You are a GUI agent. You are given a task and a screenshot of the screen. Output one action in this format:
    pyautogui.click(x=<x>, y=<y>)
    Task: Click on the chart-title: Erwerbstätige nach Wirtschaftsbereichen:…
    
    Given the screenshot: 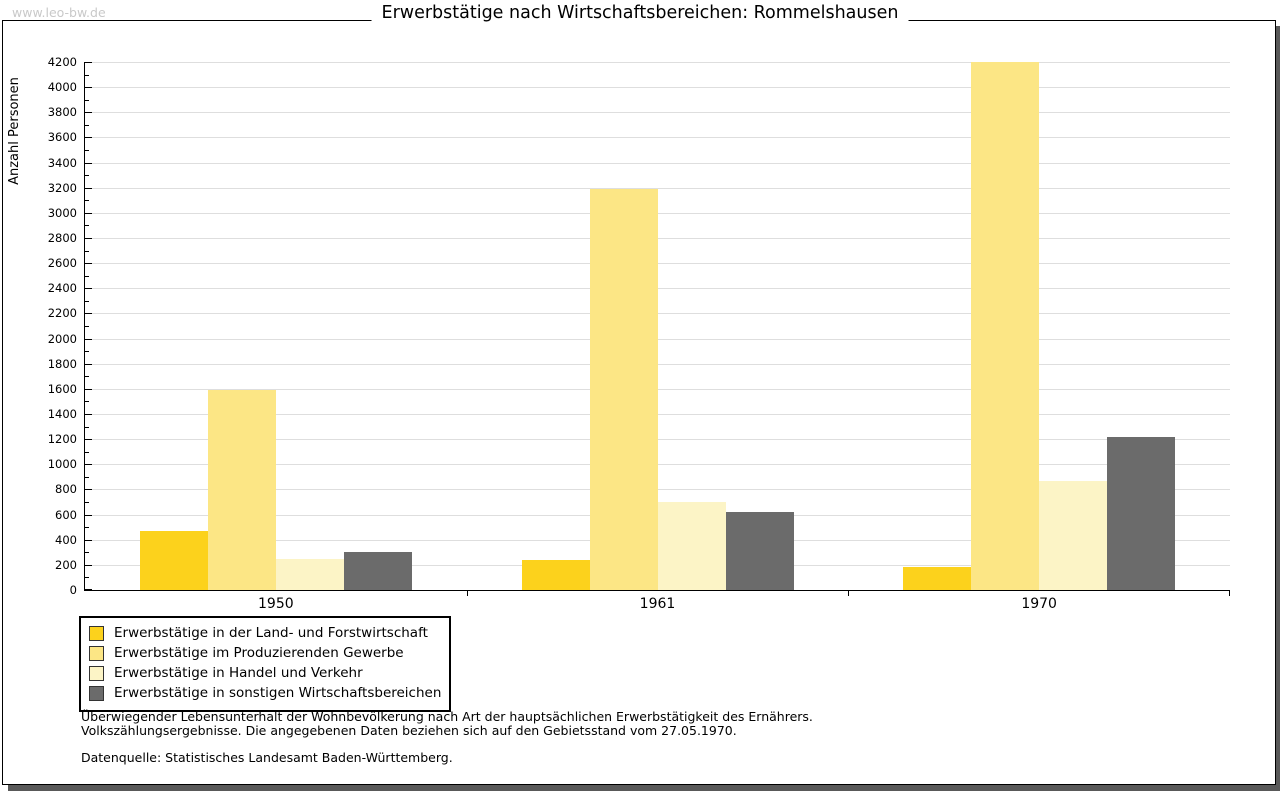 What is the action you would take?
    pyautogui.click(x=640, y=13)
    